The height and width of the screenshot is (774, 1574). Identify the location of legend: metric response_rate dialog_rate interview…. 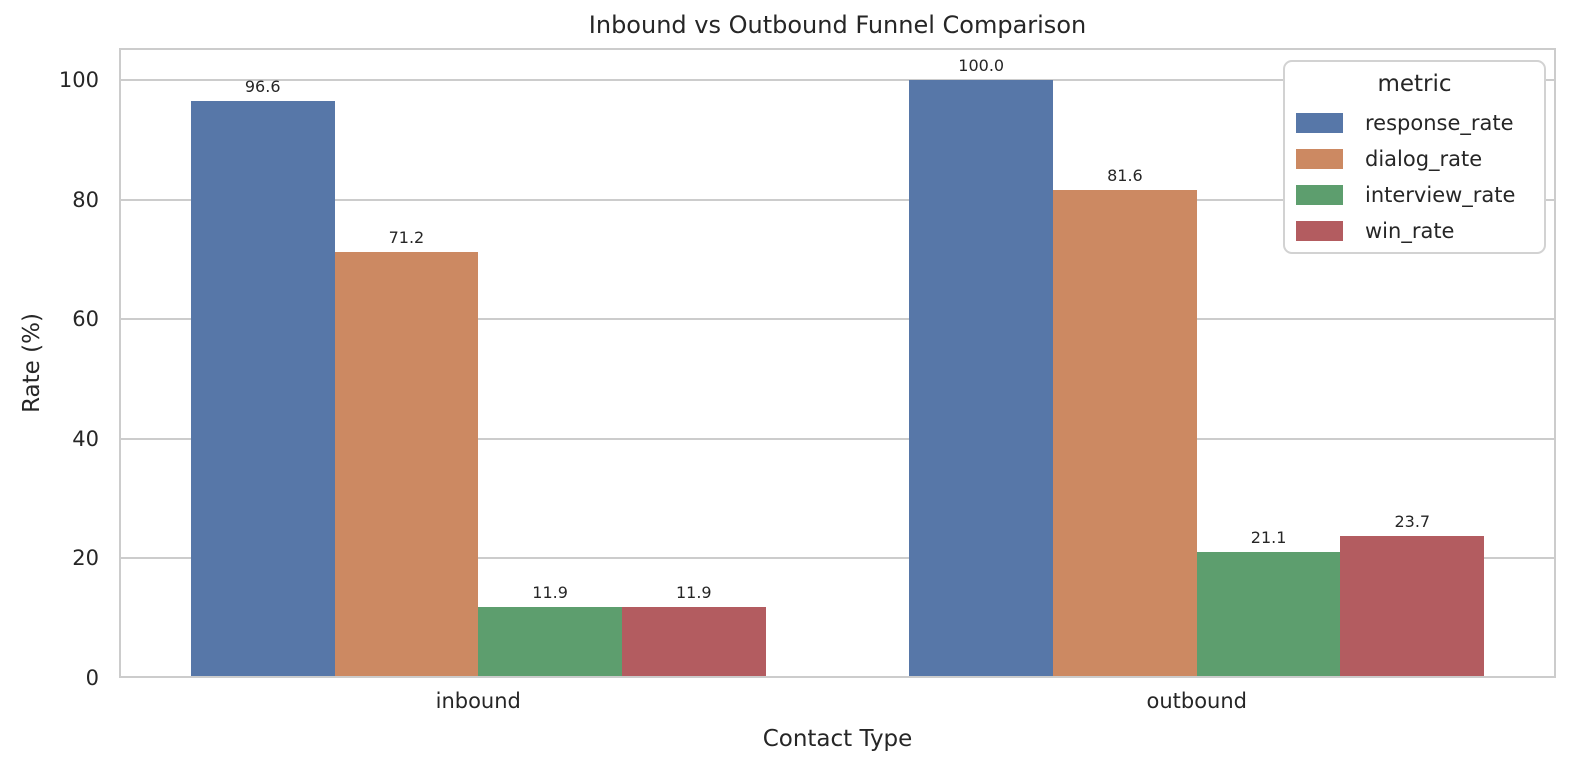
(1414, 157).